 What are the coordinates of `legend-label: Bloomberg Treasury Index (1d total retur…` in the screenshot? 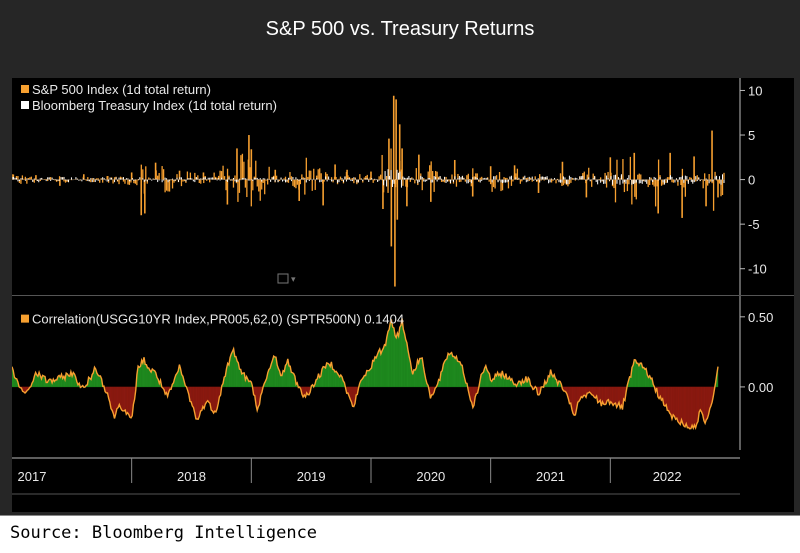 It's located at (154, 105).